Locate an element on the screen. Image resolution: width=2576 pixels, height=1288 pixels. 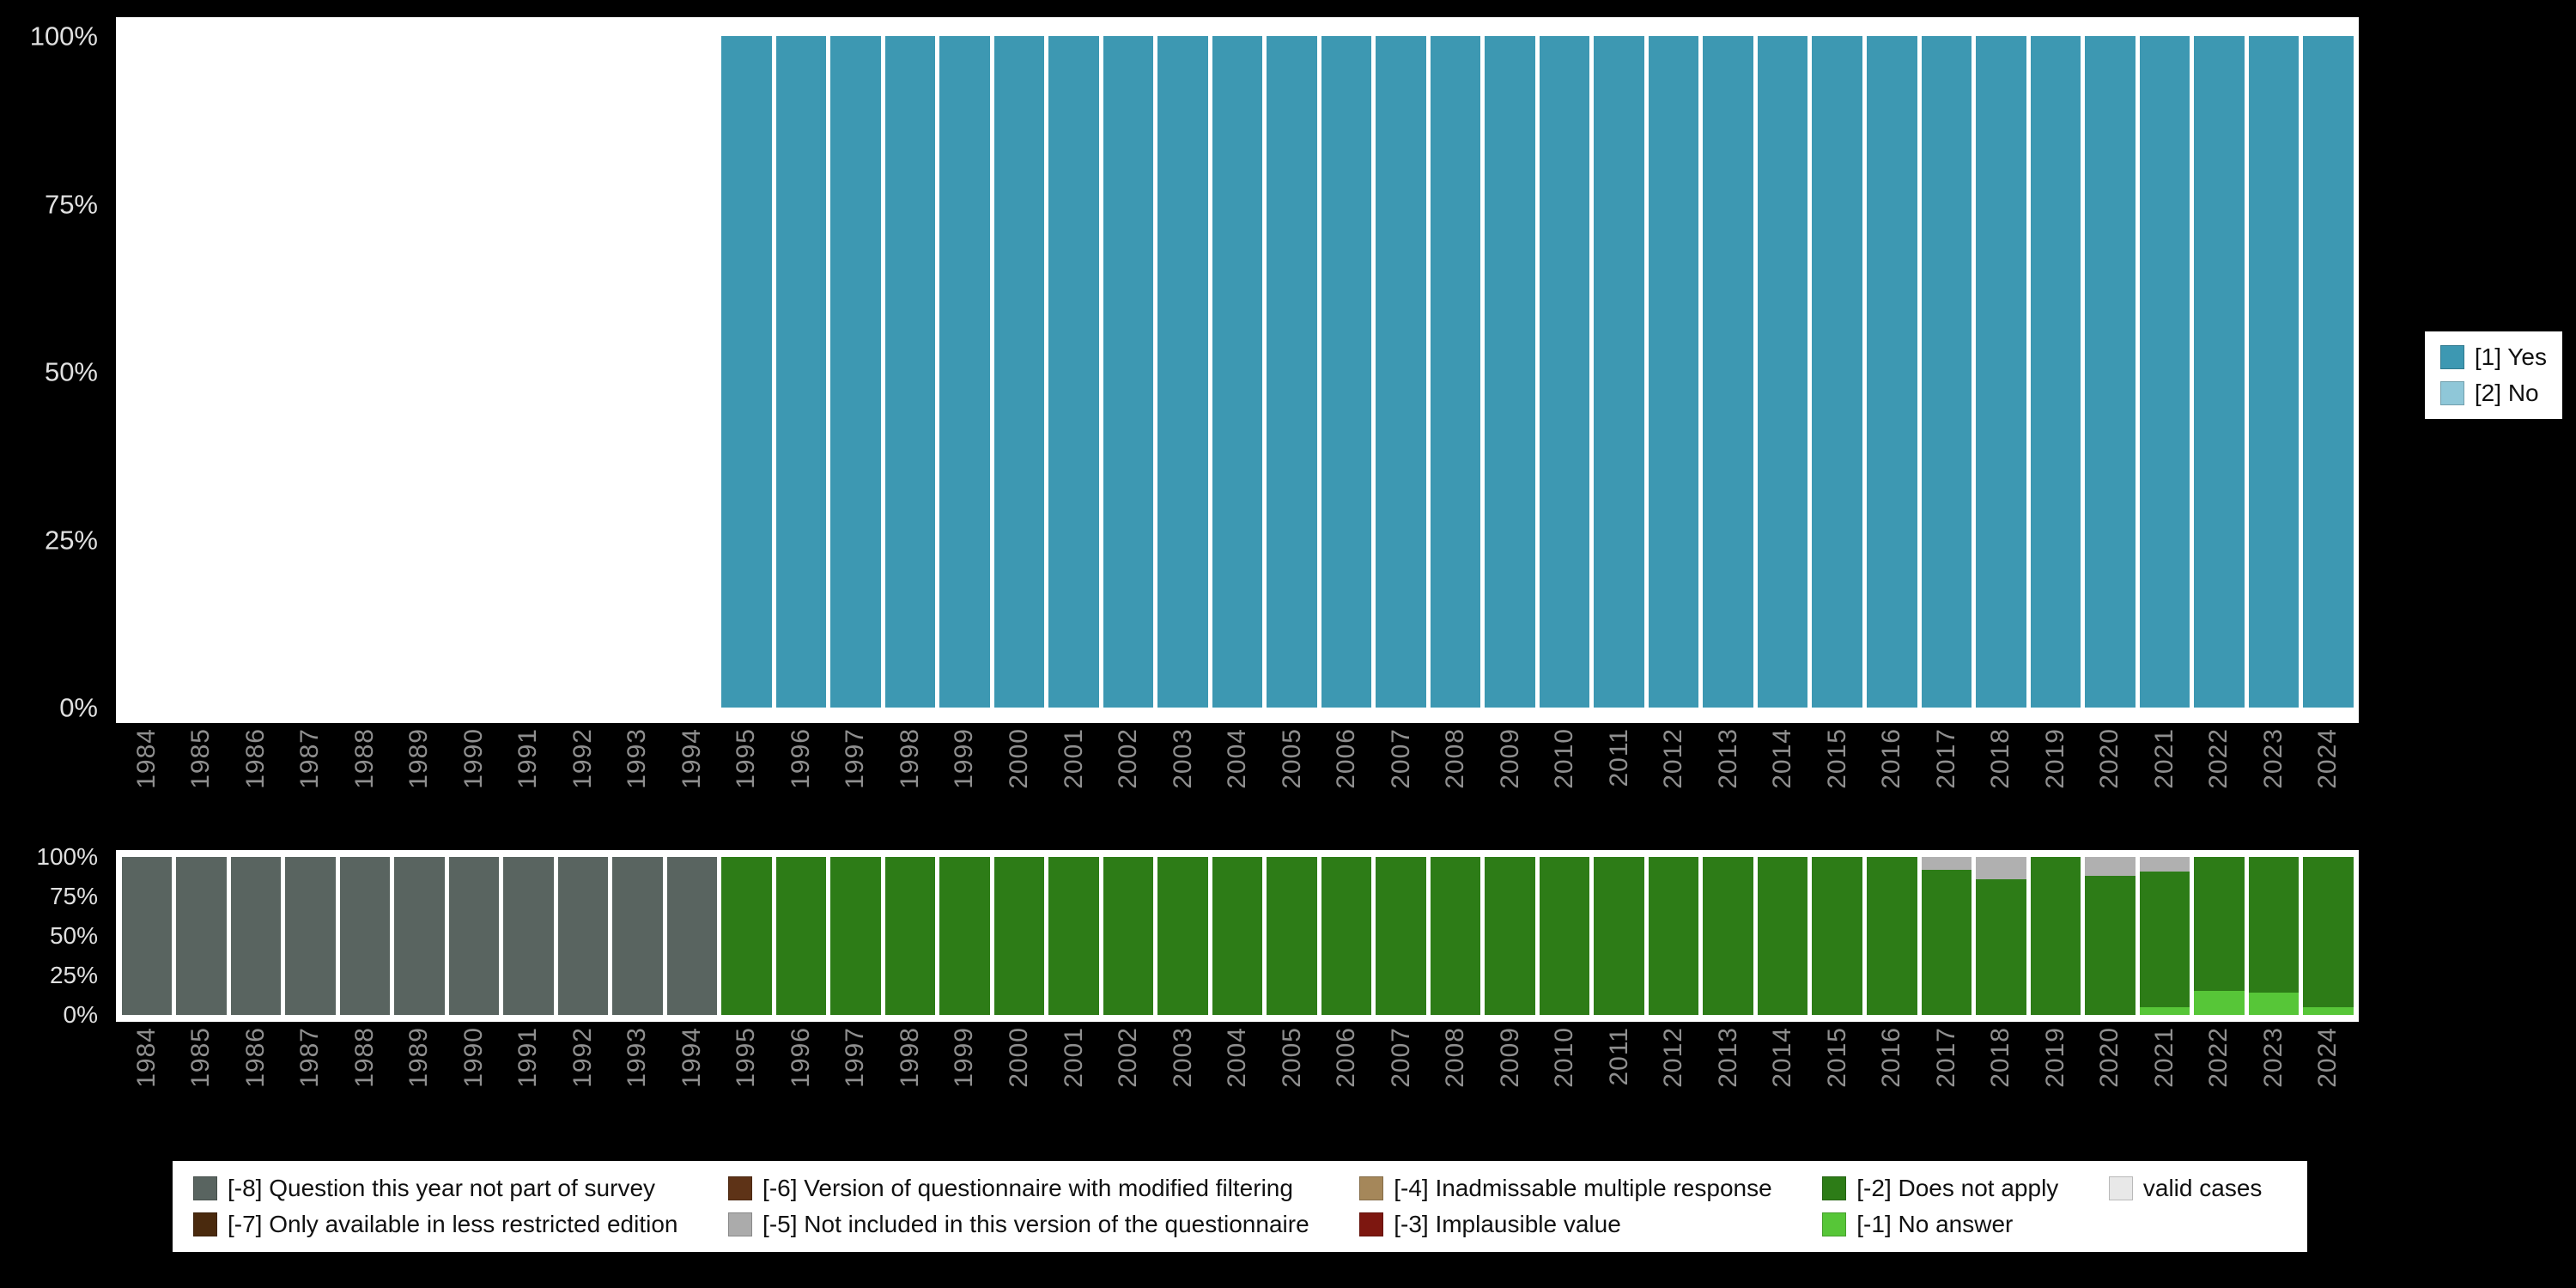
x-tick-2013: 2013 is located at coordinates (1729, 786).